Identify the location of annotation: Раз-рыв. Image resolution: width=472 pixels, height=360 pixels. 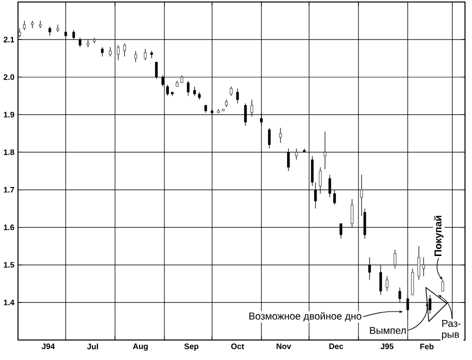
(451, 330).